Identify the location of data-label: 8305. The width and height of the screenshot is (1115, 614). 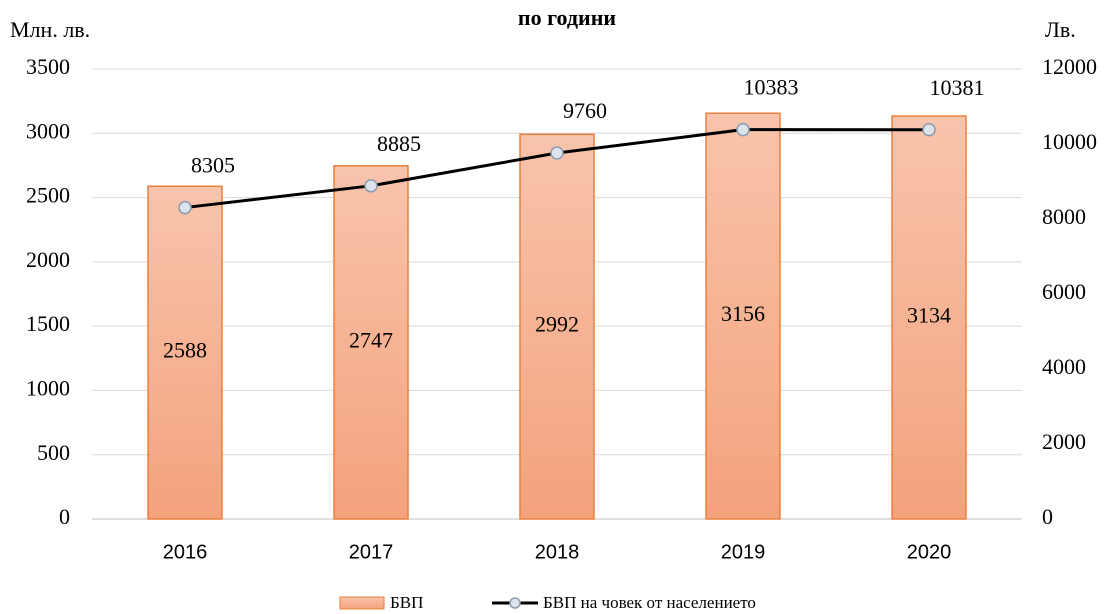
(213, 165).